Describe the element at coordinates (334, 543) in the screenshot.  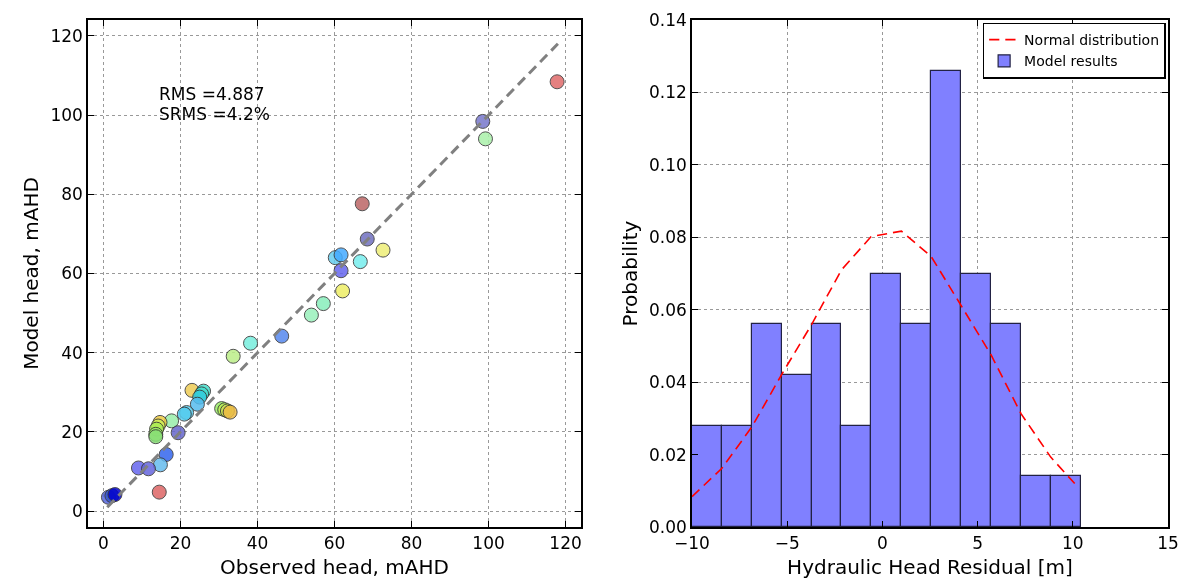
I see `x-tick-label: 60` at that location.